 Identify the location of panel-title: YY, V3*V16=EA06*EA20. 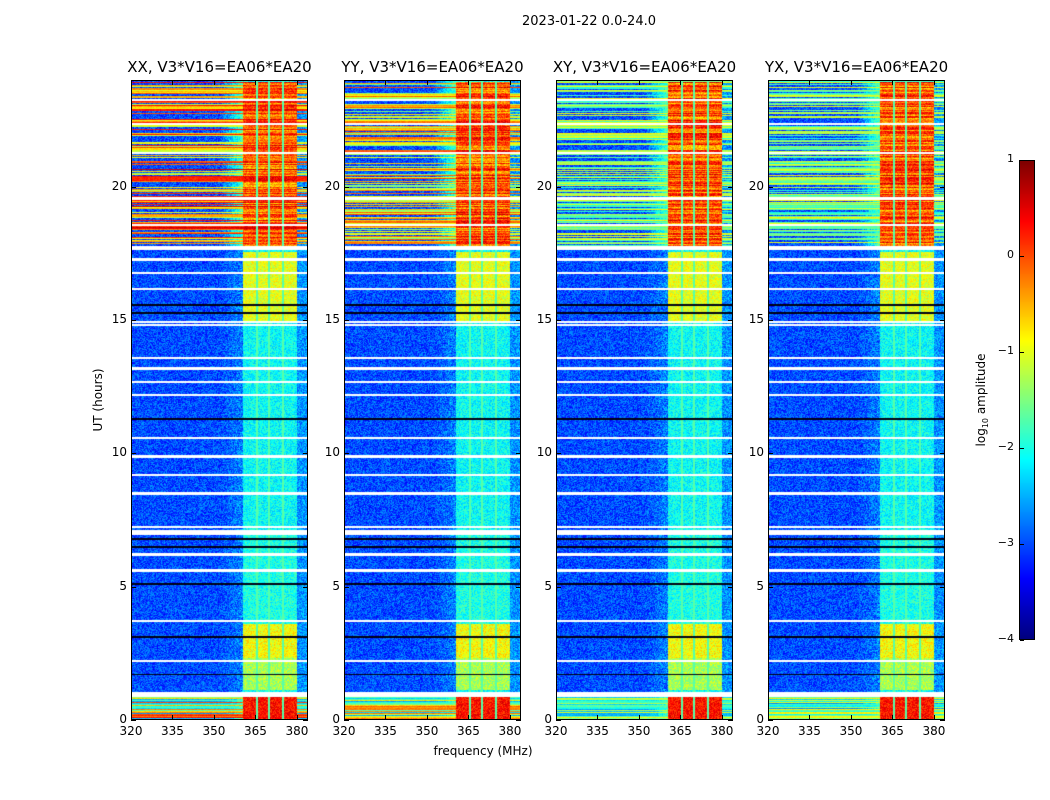
(432, 67).